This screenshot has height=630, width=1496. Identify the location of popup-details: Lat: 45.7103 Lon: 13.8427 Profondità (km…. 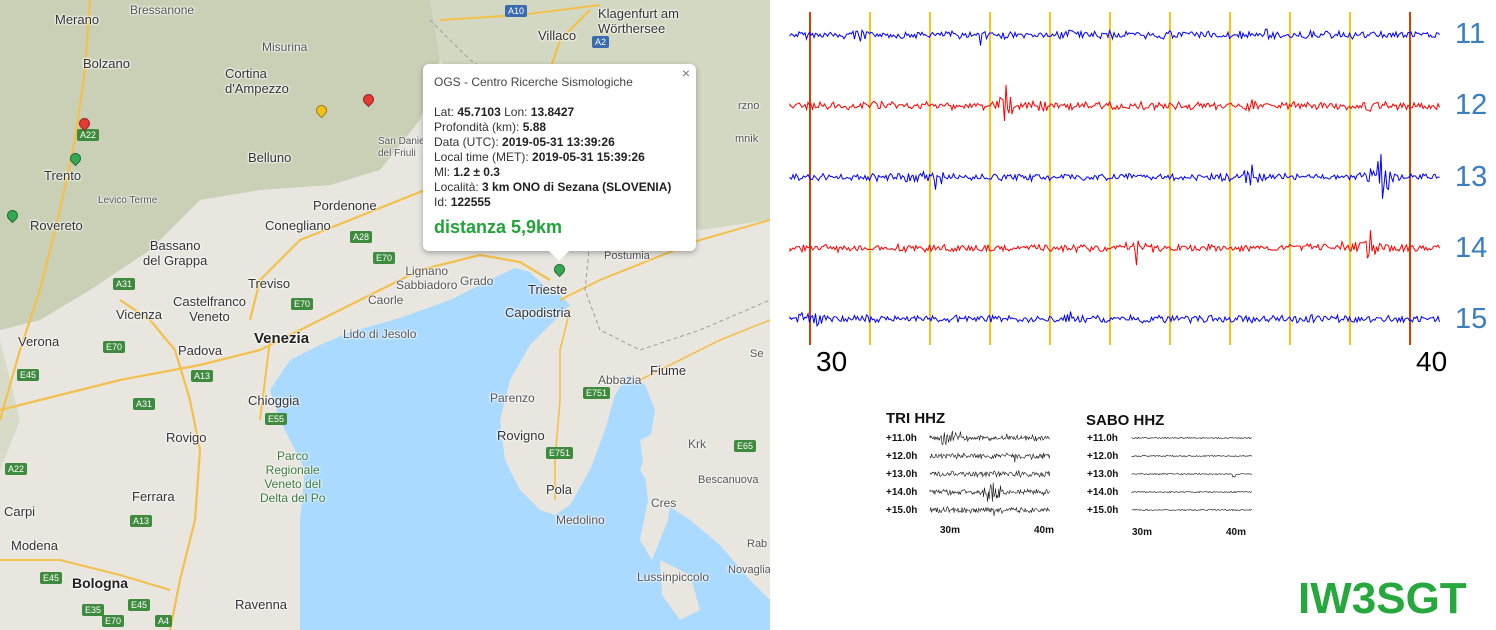
(552, 157).